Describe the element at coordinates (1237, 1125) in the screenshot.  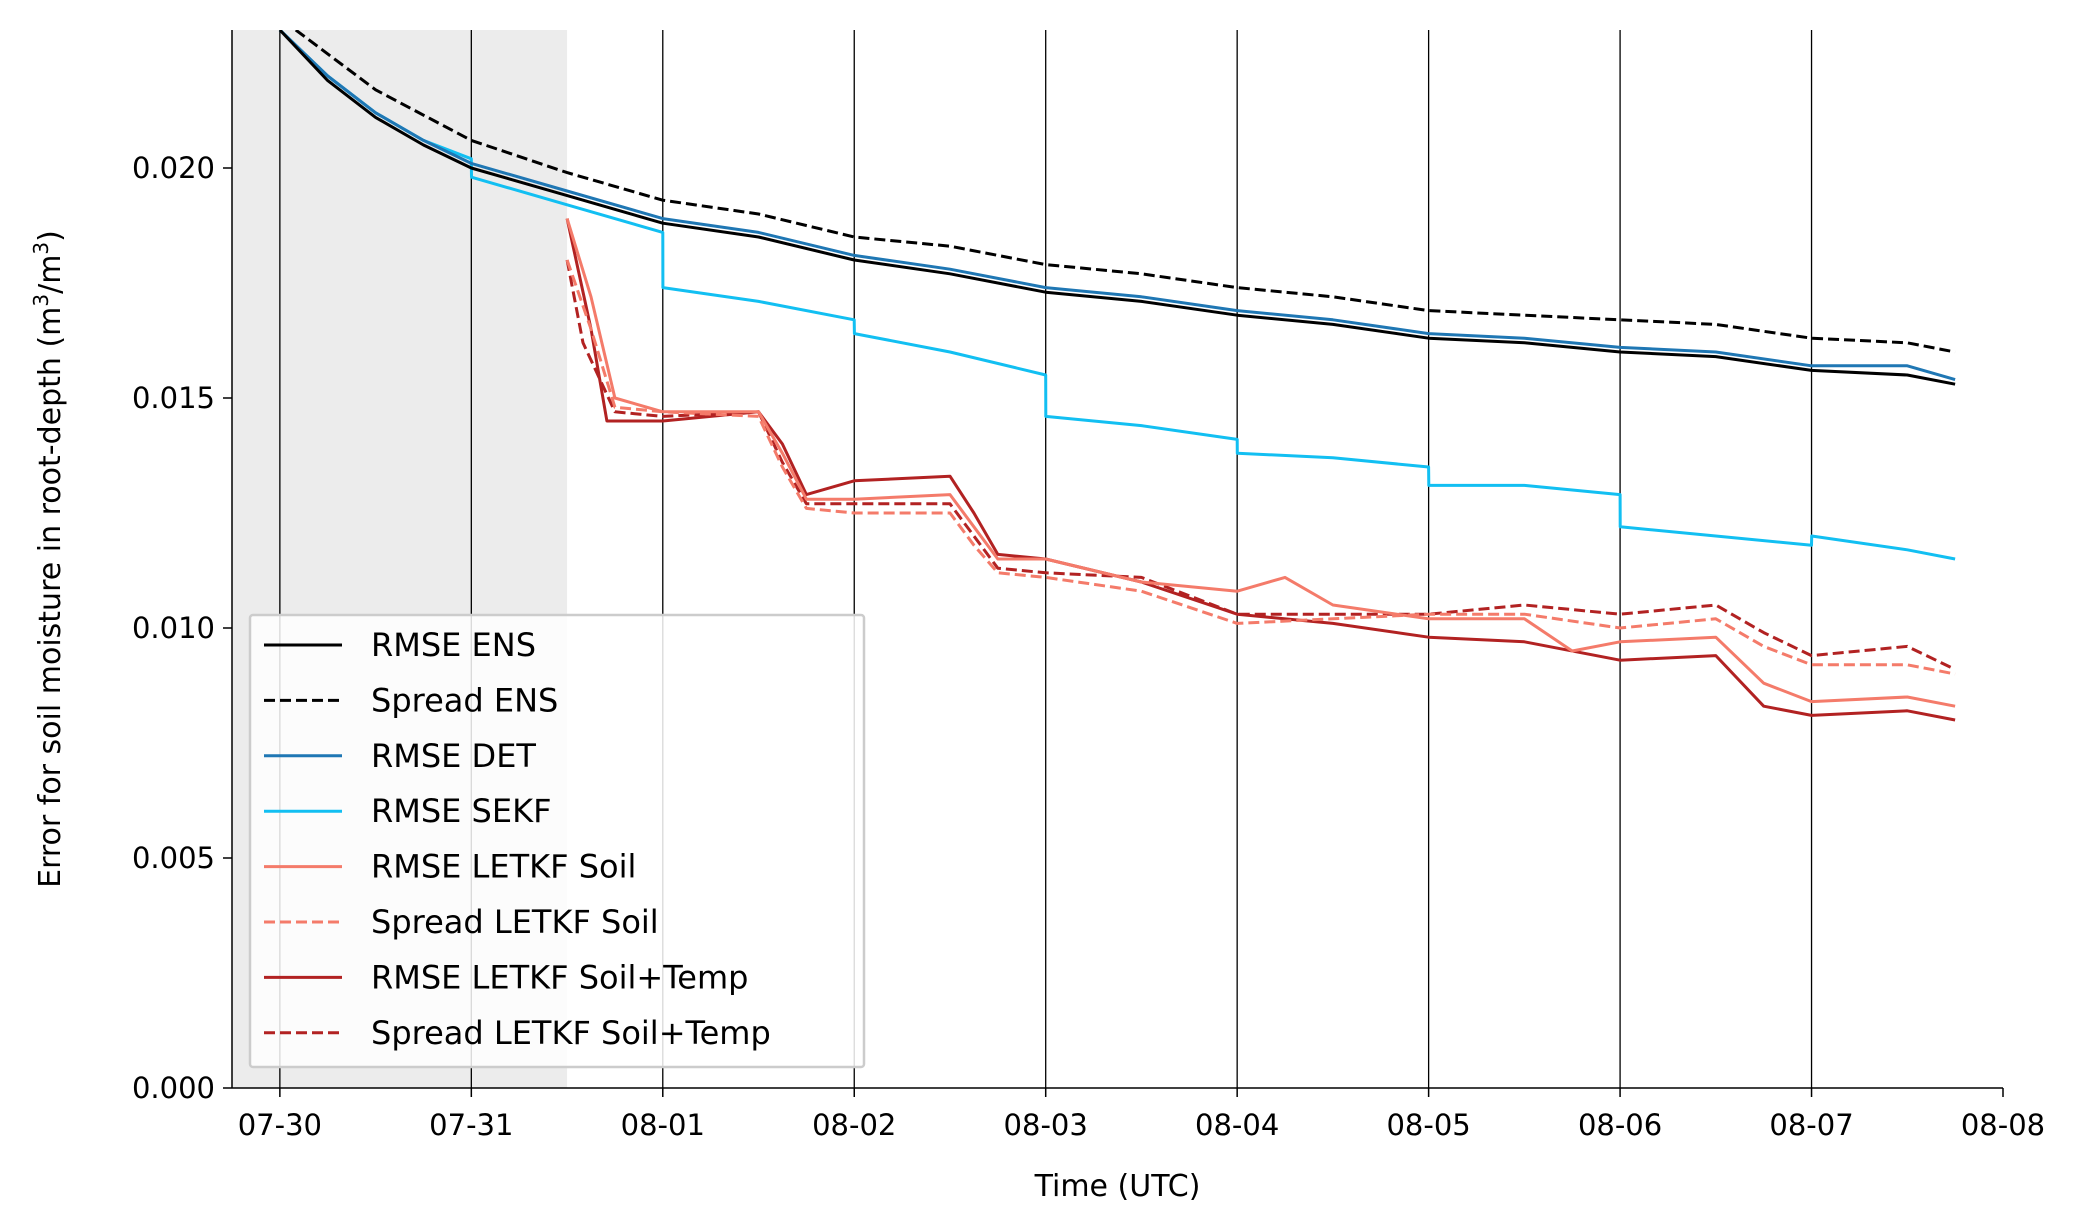
I see `x-tick-label: 08-04` at that location.